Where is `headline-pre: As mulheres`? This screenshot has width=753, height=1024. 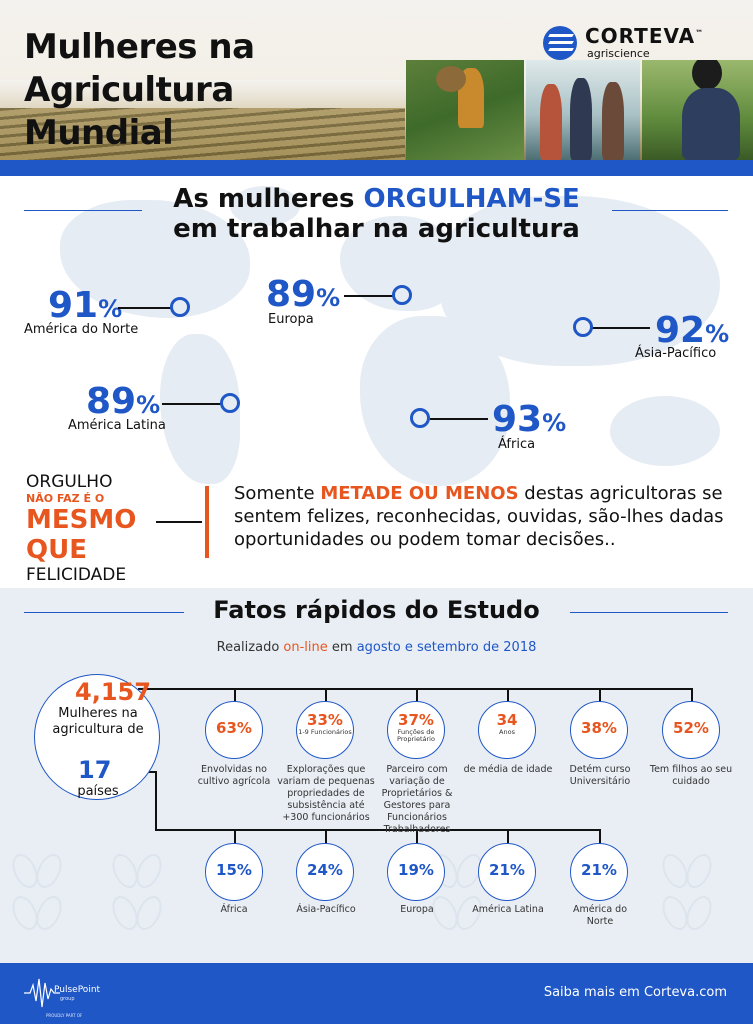
headline-pre: As mulheres is located at coordinates (268, 199).